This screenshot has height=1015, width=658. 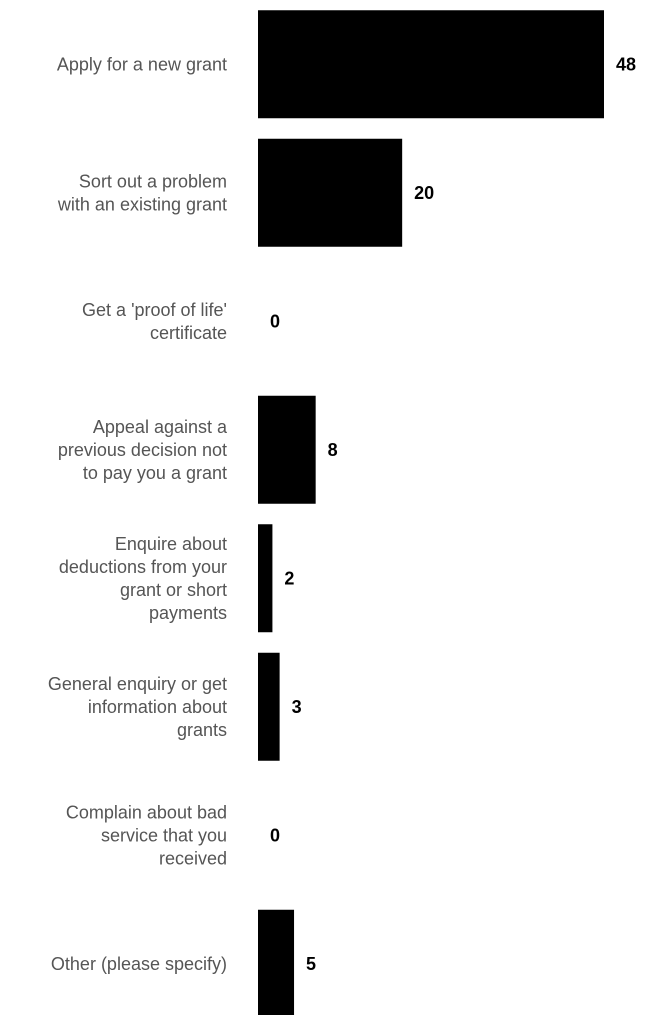 I want to click on value-label-6: 3, so click(x=297, y=707).